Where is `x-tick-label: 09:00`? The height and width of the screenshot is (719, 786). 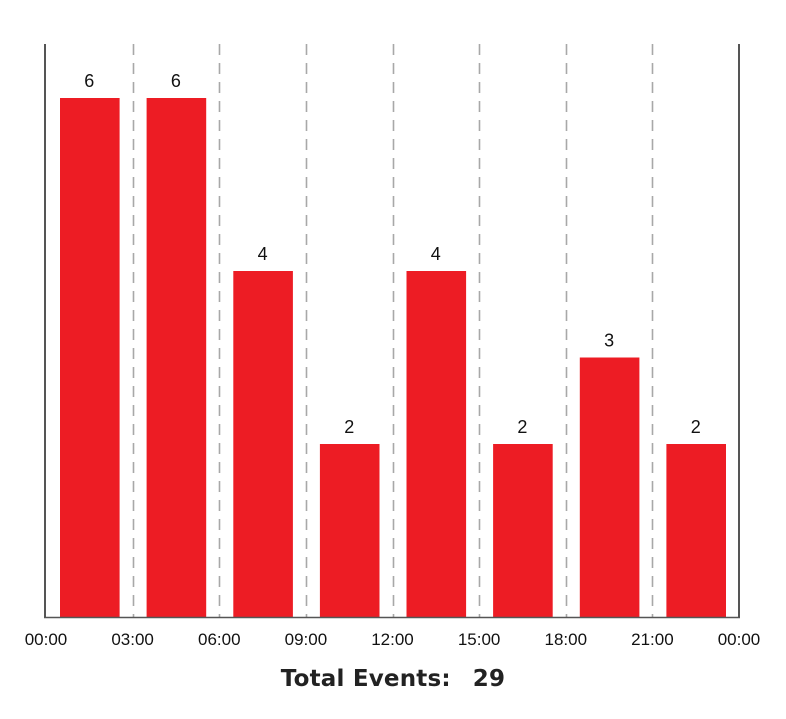
x-tick-label: 09:00 is located at coordinates (306, 639).